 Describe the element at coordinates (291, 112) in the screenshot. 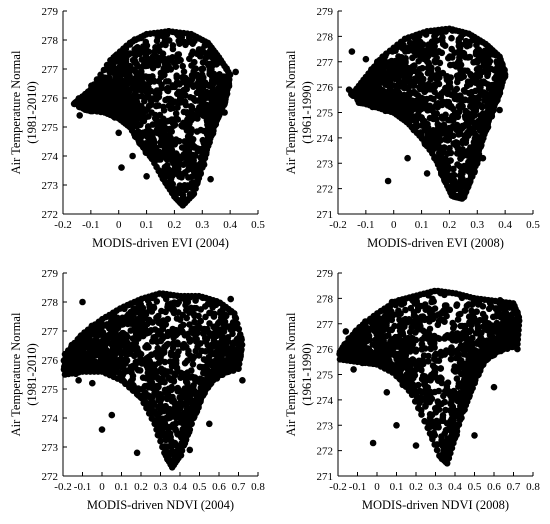

I see `y-axis-title-line: Air Temperature Normal` at that location.